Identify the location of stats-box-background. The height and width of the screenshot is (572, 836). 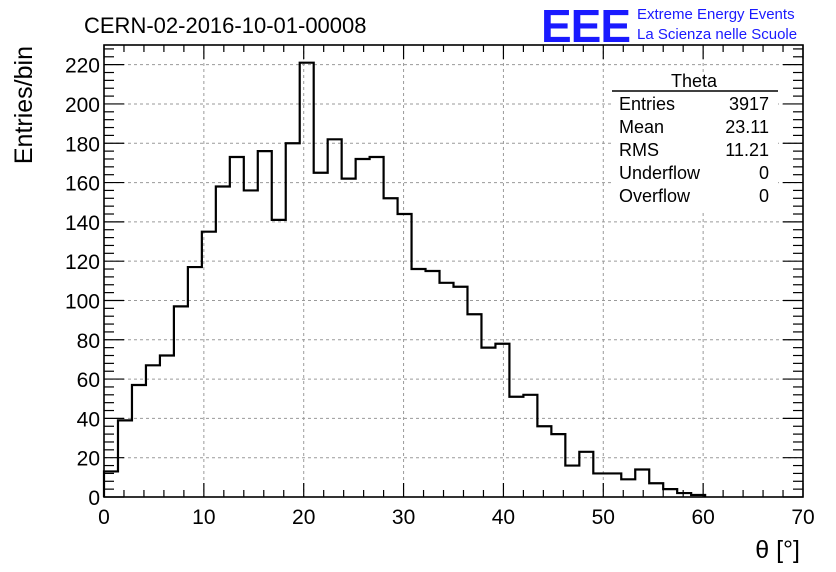
(695, 142).